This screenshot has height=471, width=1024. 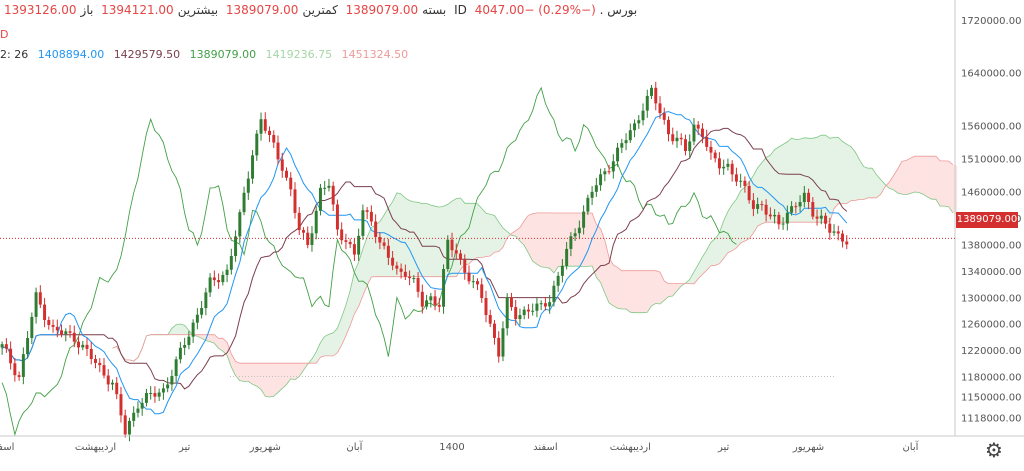 What do you see at coordinates (994, 450) in the screenshot?
I see `gear-icon: ⚙` at bounding box center [994, 450].